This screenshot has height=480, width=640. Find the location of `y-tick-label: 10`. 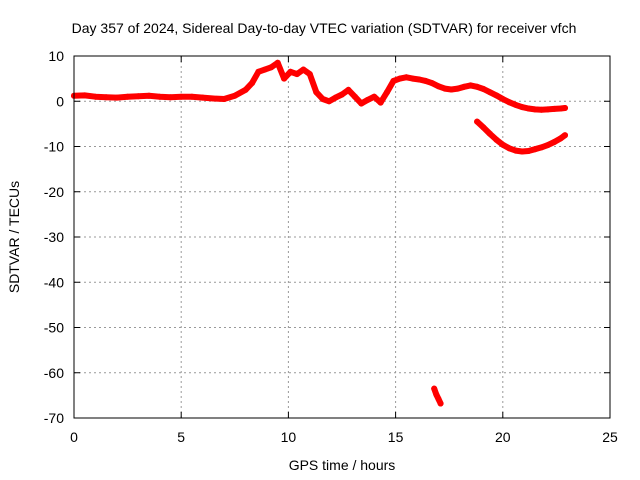

y-tick-label: 10 is located at coordinates (56, 56).